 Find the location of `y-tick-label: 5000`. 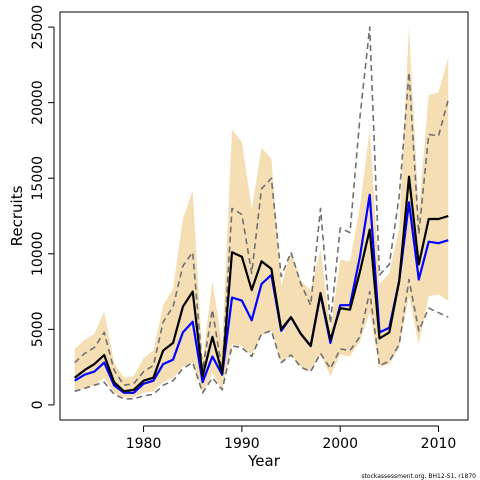

y-tick-label: 5000 is located at coordinates (38, 330).